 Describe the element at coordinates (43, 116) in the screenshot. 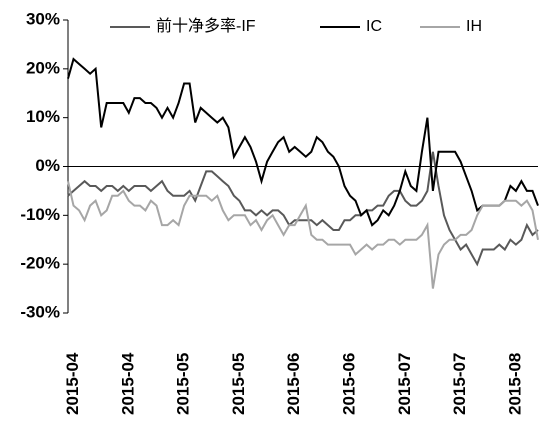

I see `y-tick-label: 10%` at that location.